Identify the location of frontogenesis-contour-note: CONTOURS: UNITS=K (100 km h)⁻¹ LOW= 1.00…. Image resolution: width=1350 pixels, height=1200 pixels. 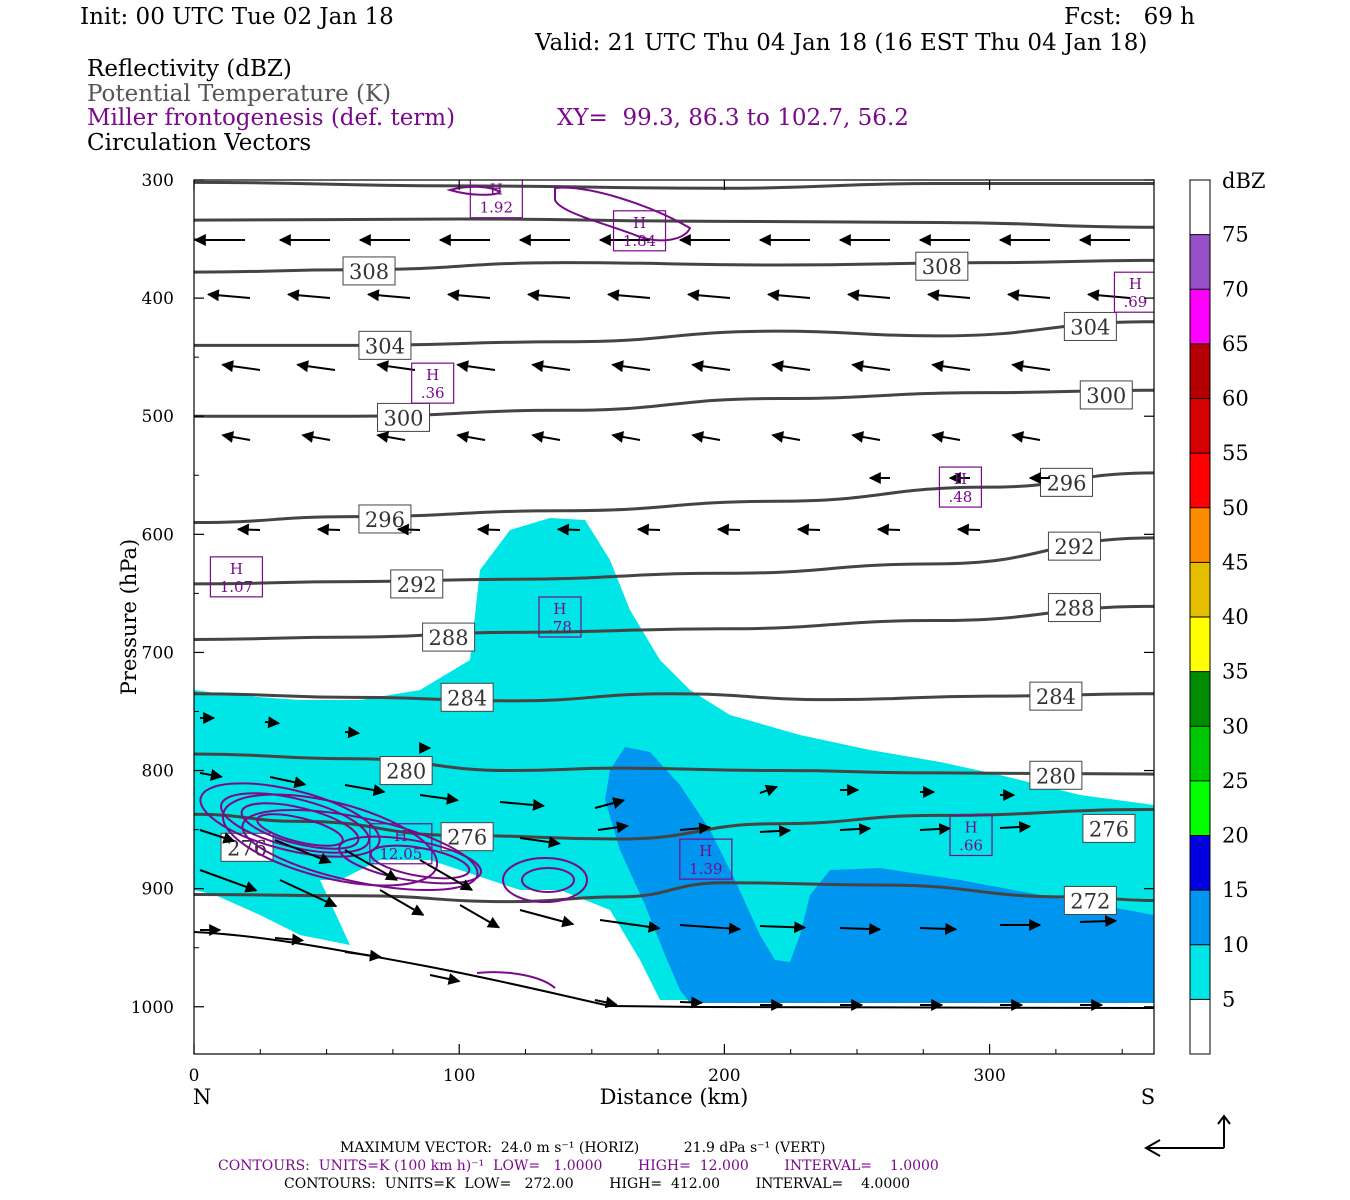
(578, 1166).